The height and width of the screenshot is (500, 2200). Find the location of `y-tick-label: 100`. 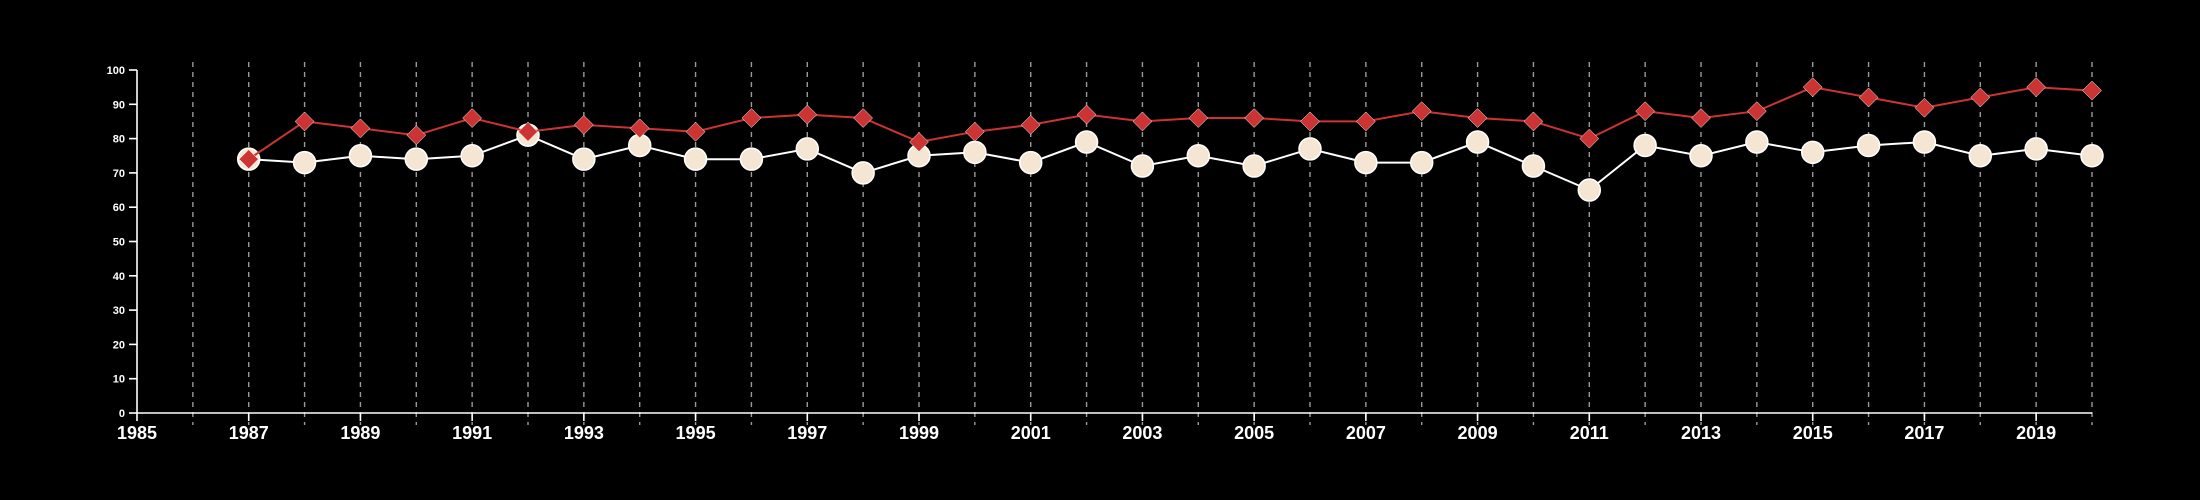

y-tick-label: 100 is located at coordinates (116, 71).